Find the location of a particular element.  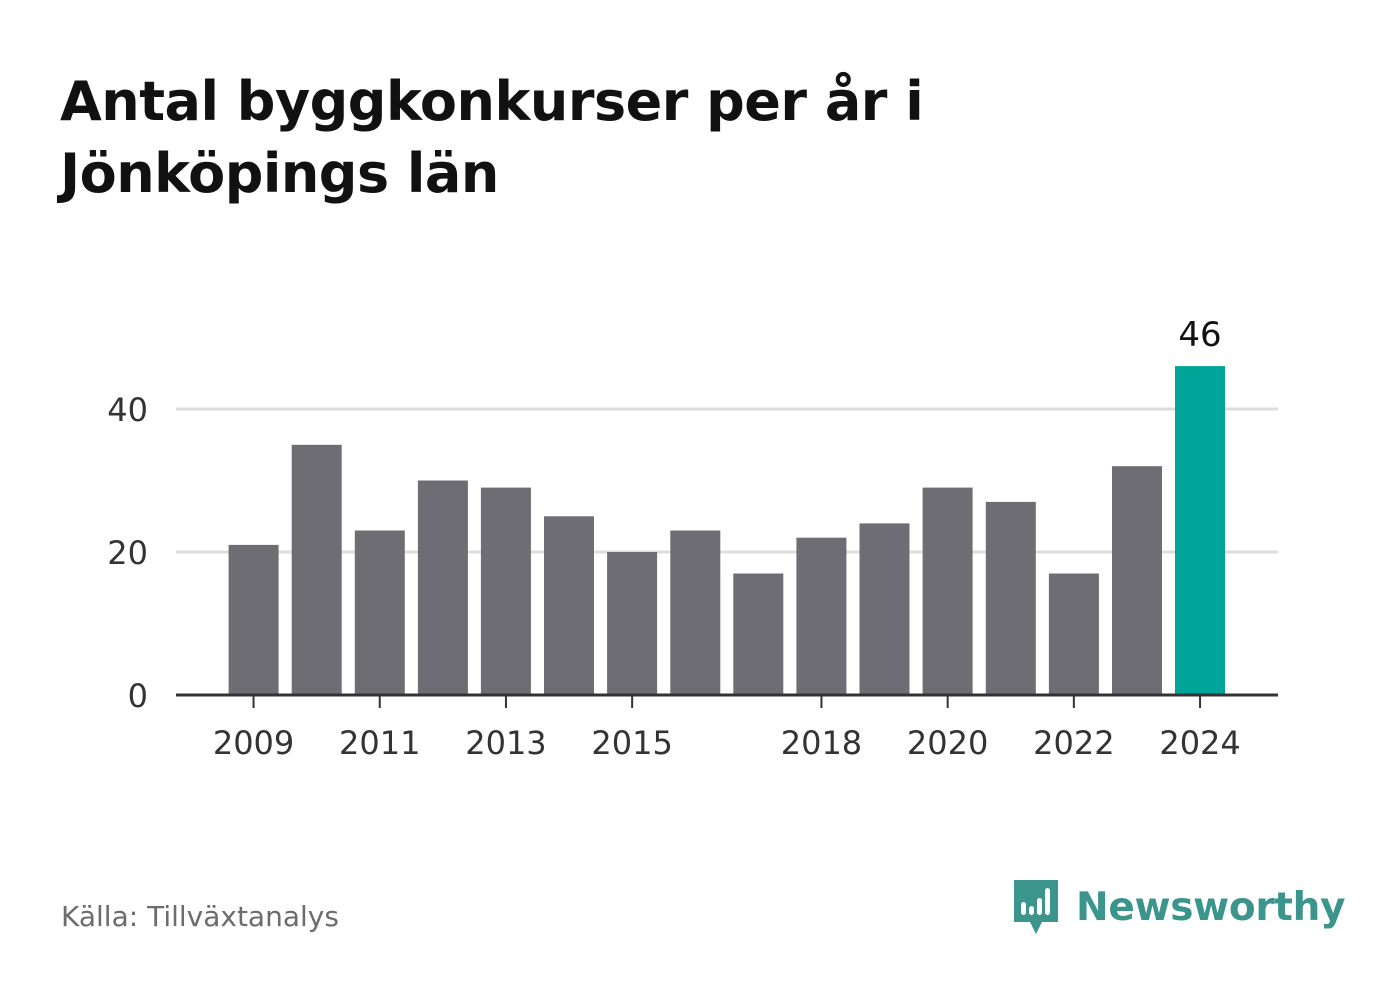

x-axis is located at coordinates (727, 700).